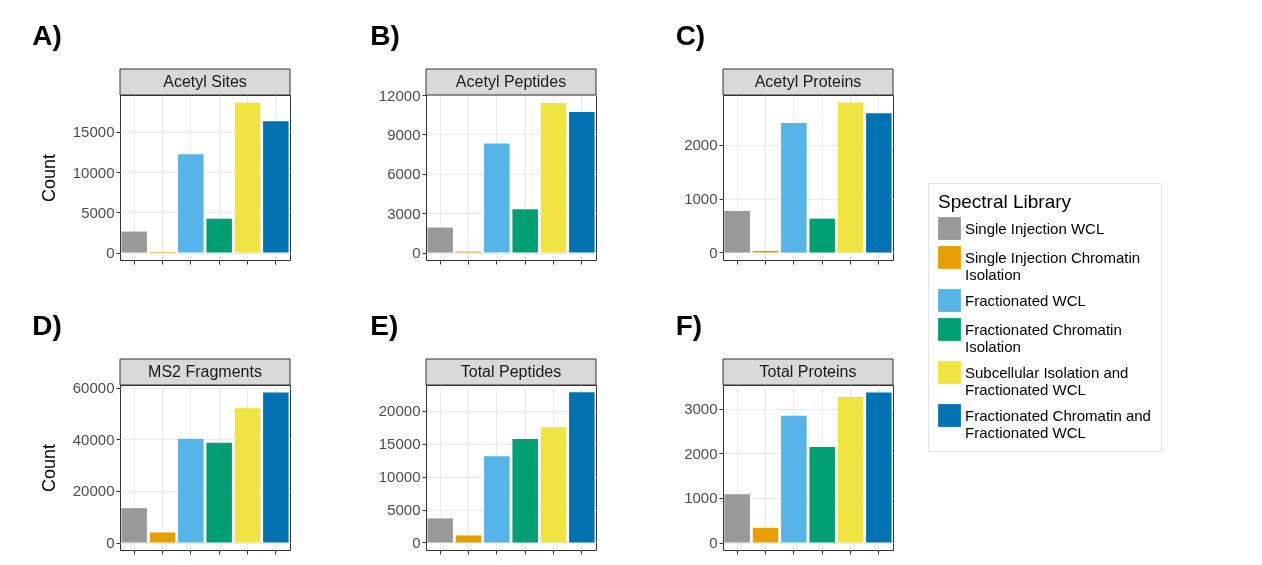 The width and height of the screenshot is (1262, 565). What do you see at coordinates (1047, 380) in the screenshot?
I see `legend-label: Subcellular Isolation and Fractionated WCL` at bounding box center [1047, 380].